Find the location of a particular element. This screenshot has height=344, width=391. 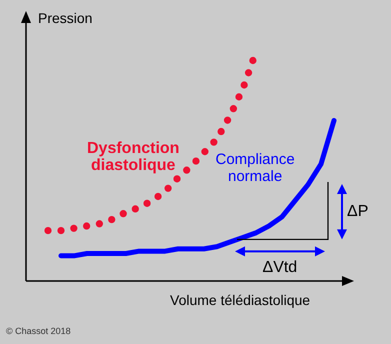

annotation: ΔVtd is located at coordinates (280, 267).